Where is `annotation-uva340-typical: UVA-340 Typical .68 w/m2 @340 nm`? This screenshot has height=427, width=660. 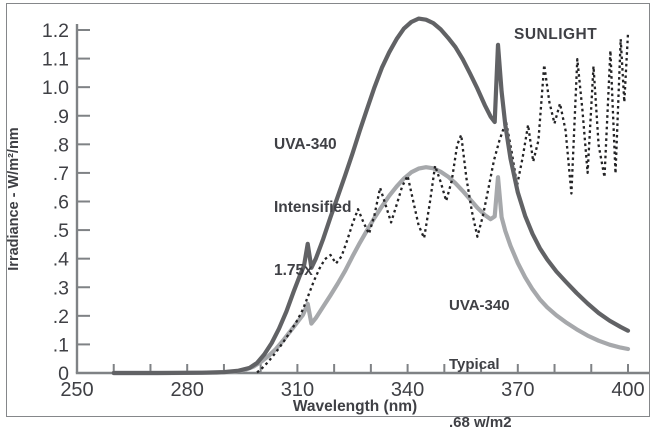
annotation-uva340-typical: UVA-340 Typical .68 w/m2 @340 nm is located at coordinates (482, 342).